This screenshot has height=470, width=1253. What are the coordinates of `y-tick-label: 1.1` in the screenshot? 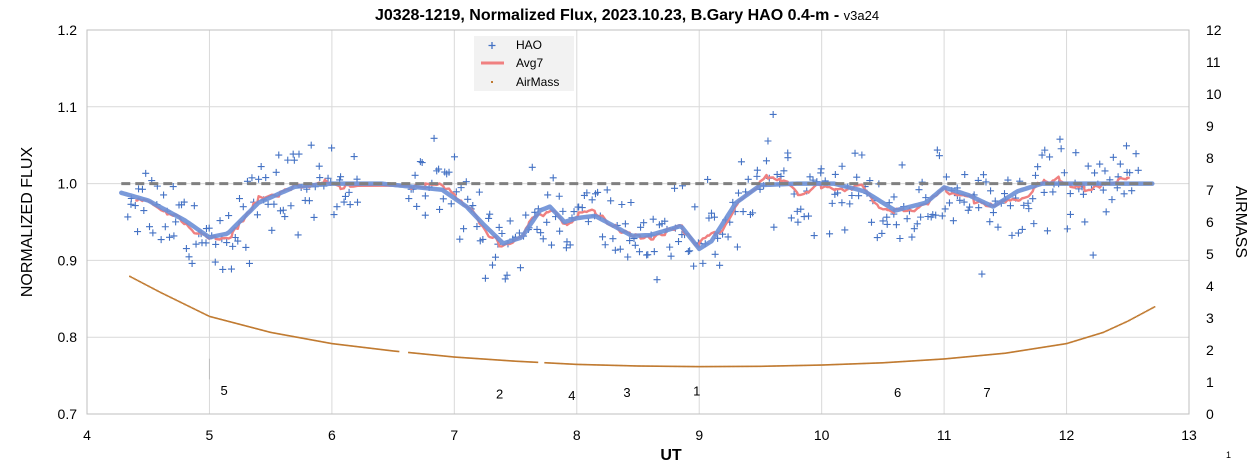 It's located at (68, 107).